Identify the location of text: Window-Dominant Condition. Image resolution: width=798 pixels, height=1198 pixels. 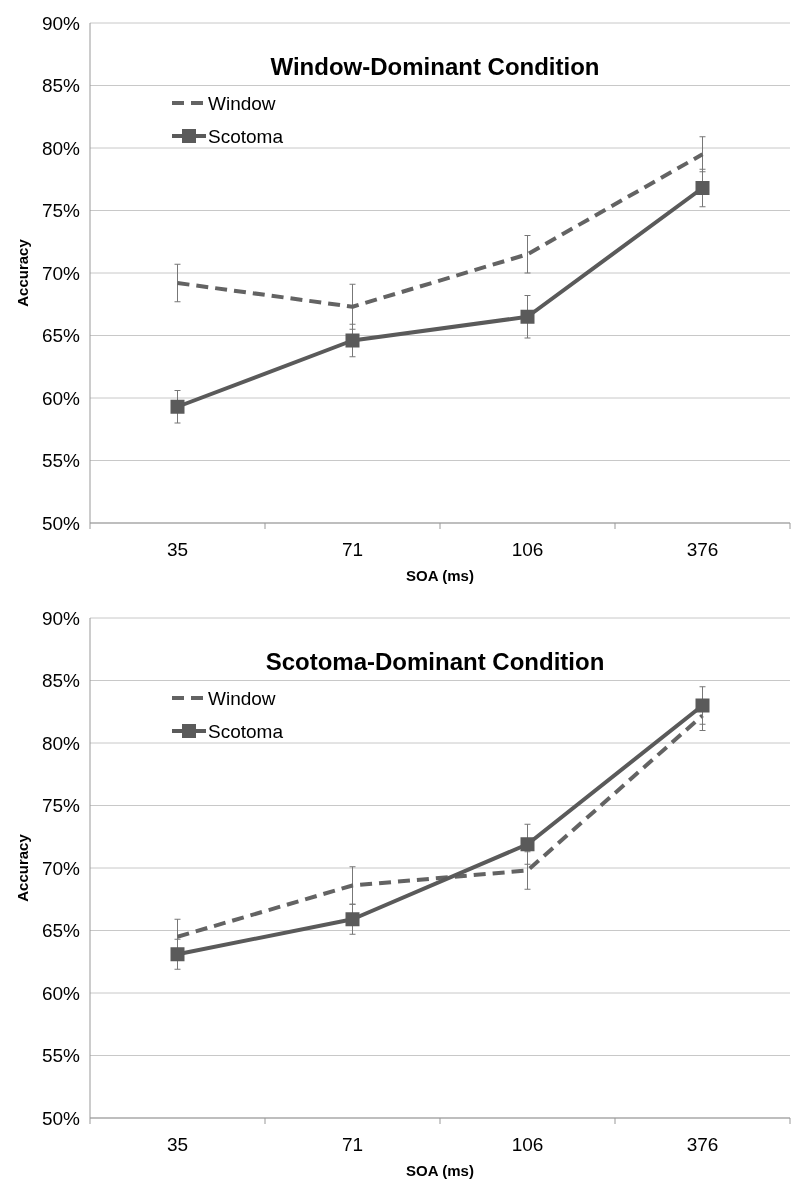
(435, 66).